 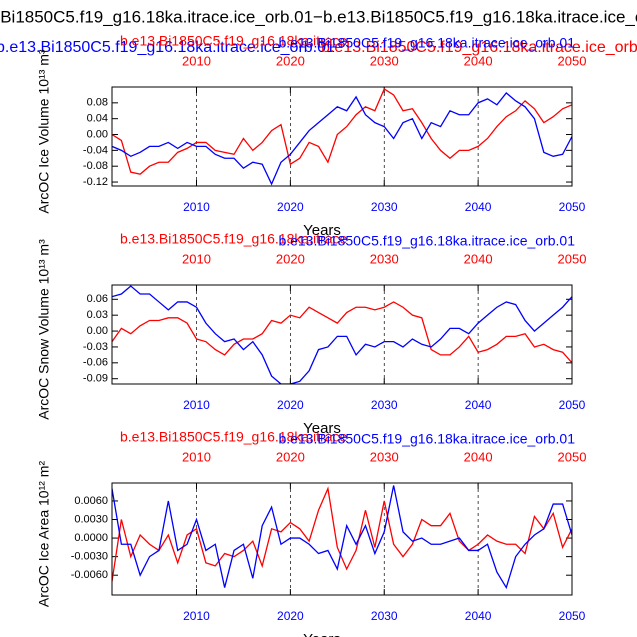 I want to click on y-tick-label: 0.0030, so click(x=91, y=519).